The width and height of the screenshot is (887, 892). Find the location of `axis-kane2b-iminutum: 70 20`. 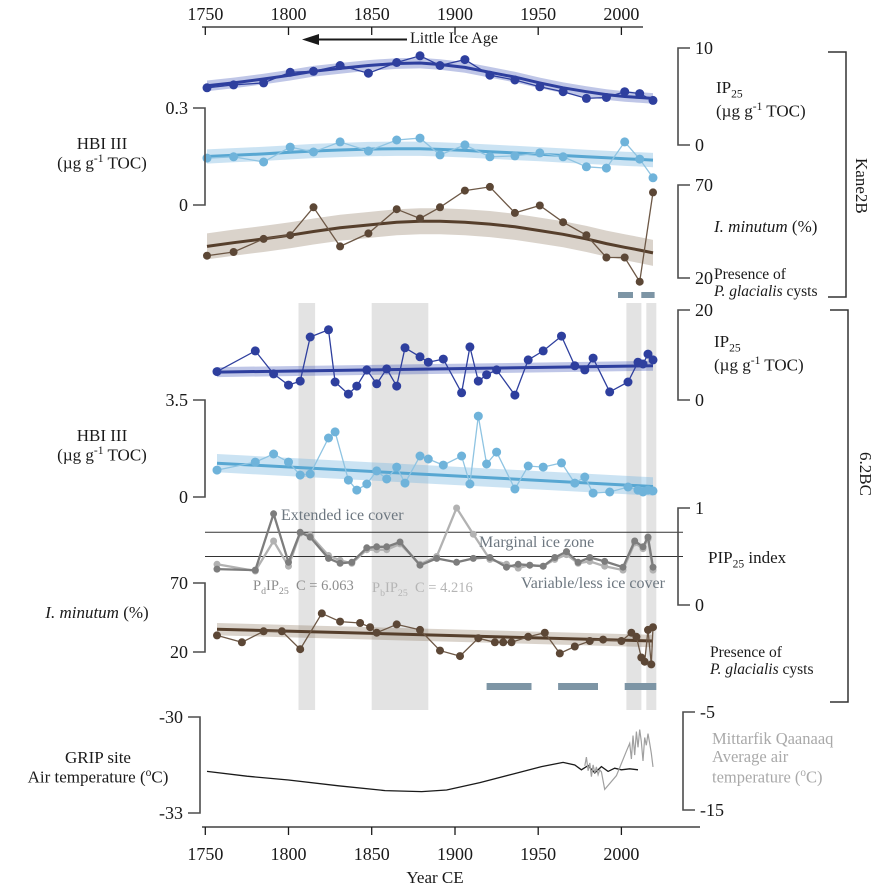

axis-kane2b-iminutum: 70 20 is located at coordinates (695, 231).